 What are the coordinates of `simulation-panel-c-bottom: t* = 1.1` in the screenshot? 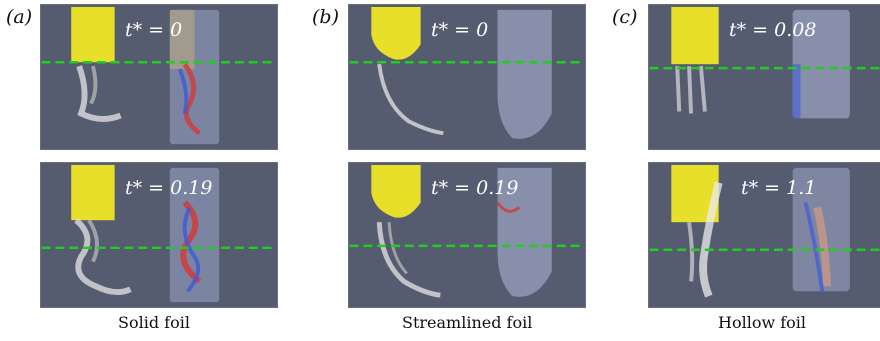 It's located at (764, 235).